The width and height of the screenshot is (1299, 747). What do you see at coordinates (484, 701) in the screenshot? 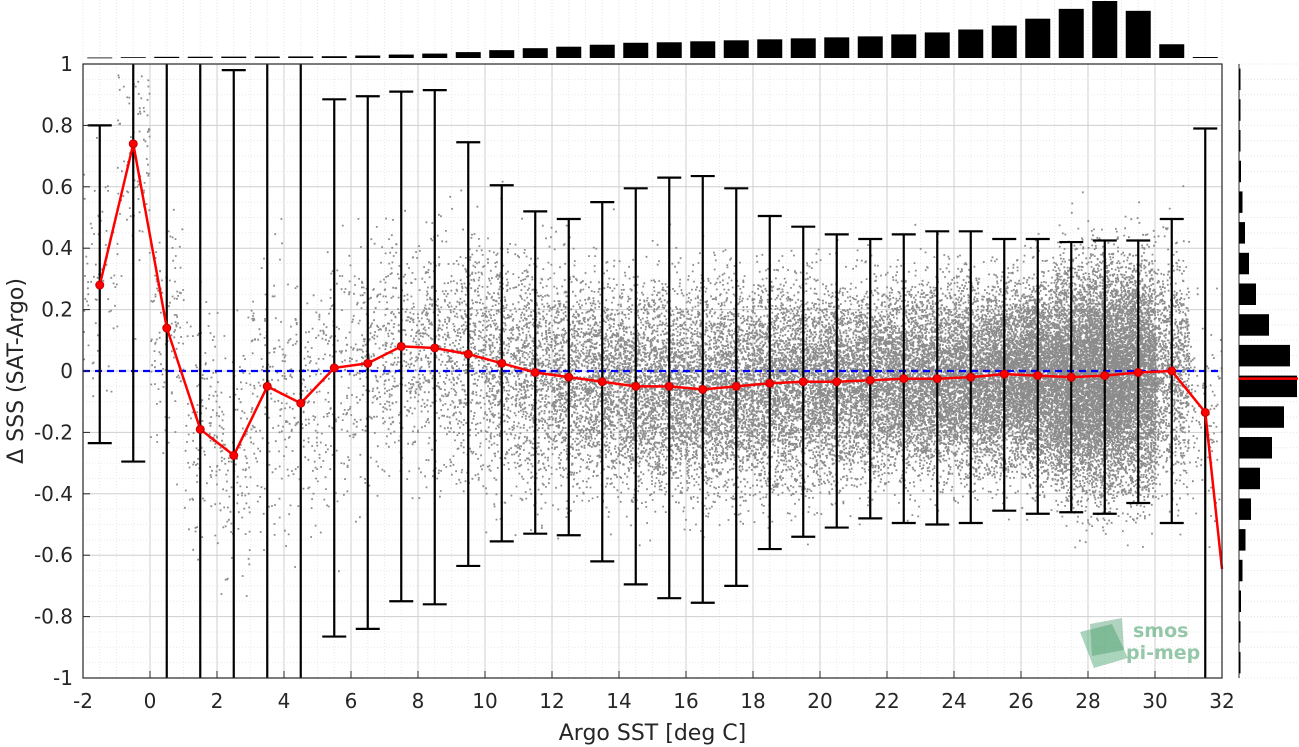
I see `x-tick-label: 10` at bounding box center [484, 701].